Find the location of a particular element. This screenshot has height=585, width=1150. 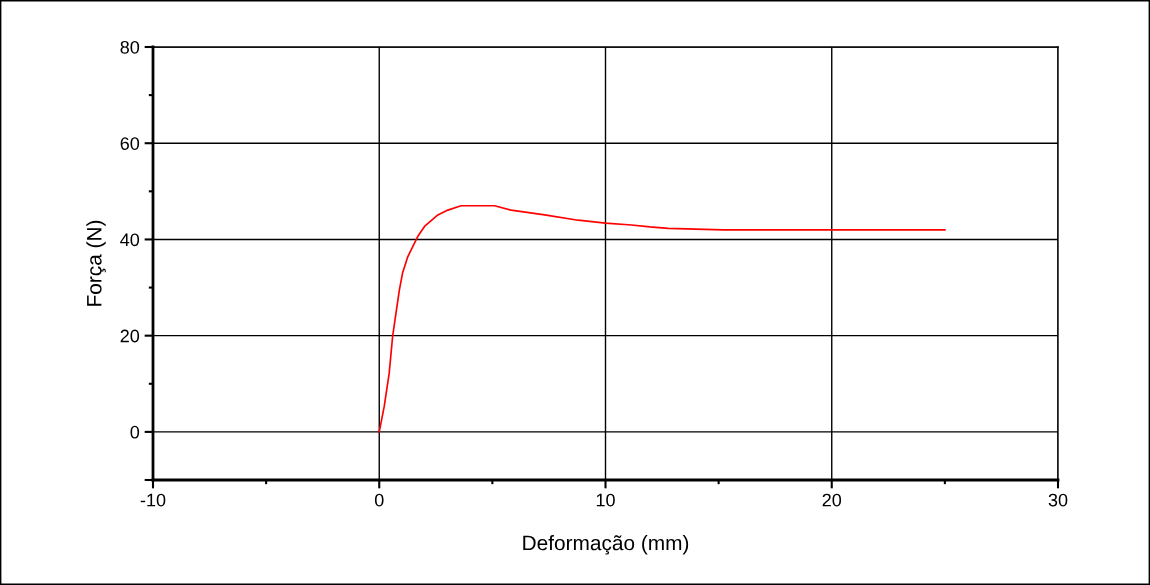

x-tick-label: 20 is located at coordinates (832, 500).